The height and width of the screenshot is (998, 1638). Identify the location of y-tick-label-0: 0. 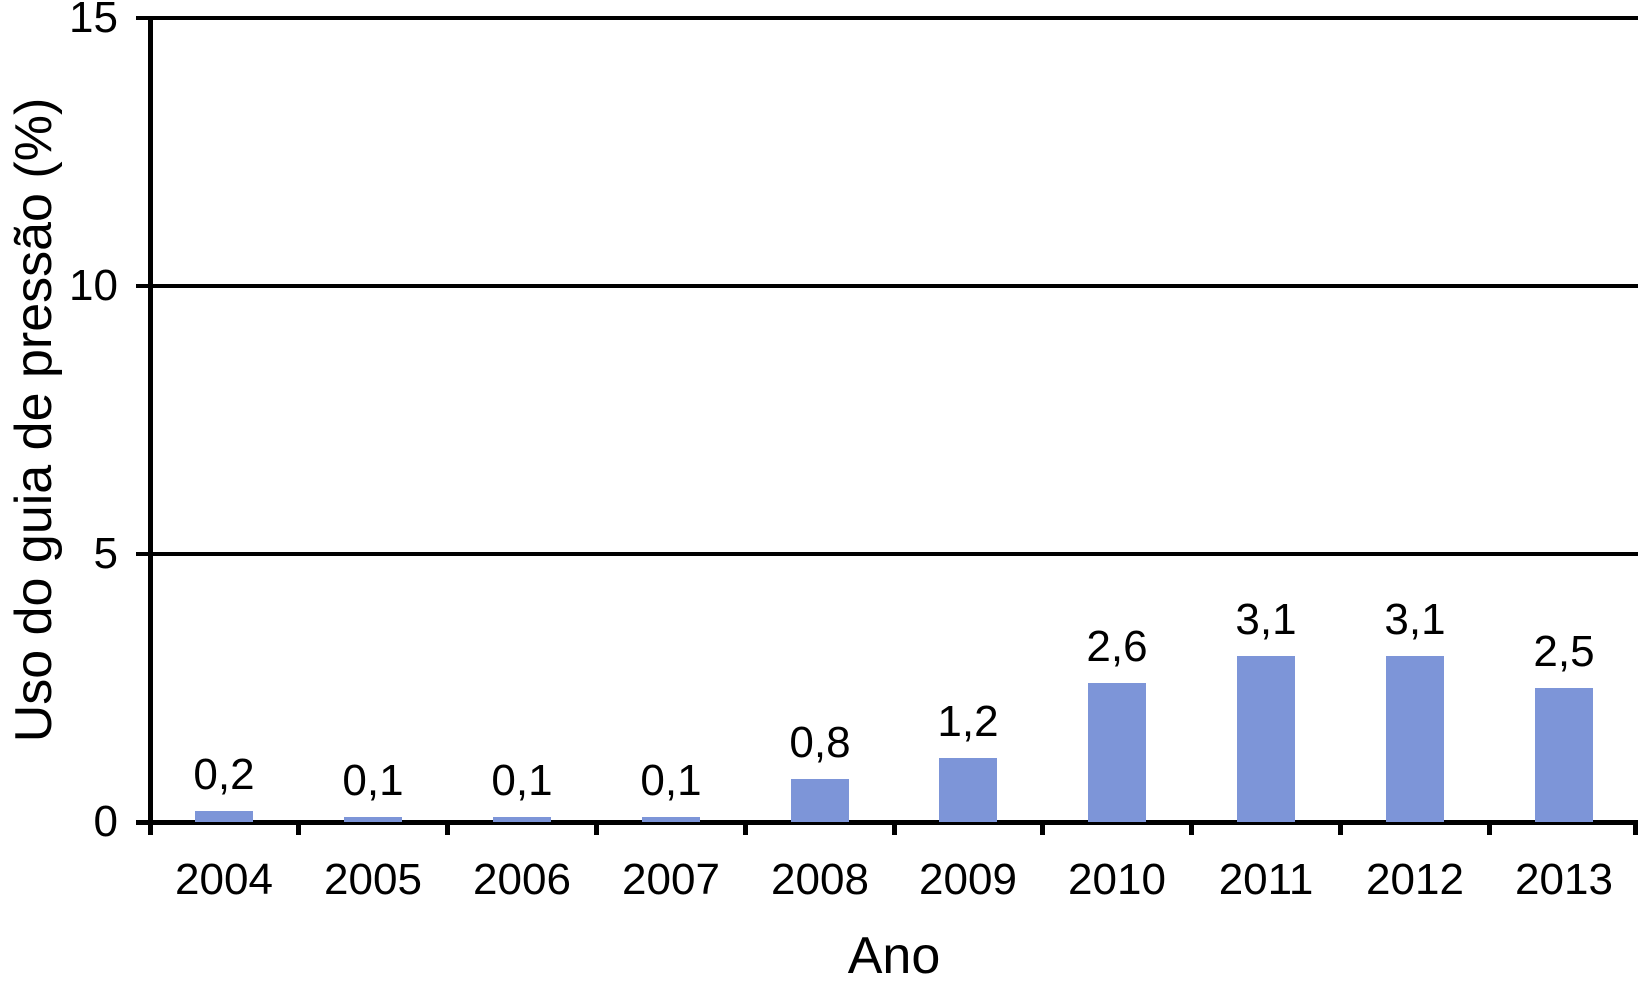
(105, 821).